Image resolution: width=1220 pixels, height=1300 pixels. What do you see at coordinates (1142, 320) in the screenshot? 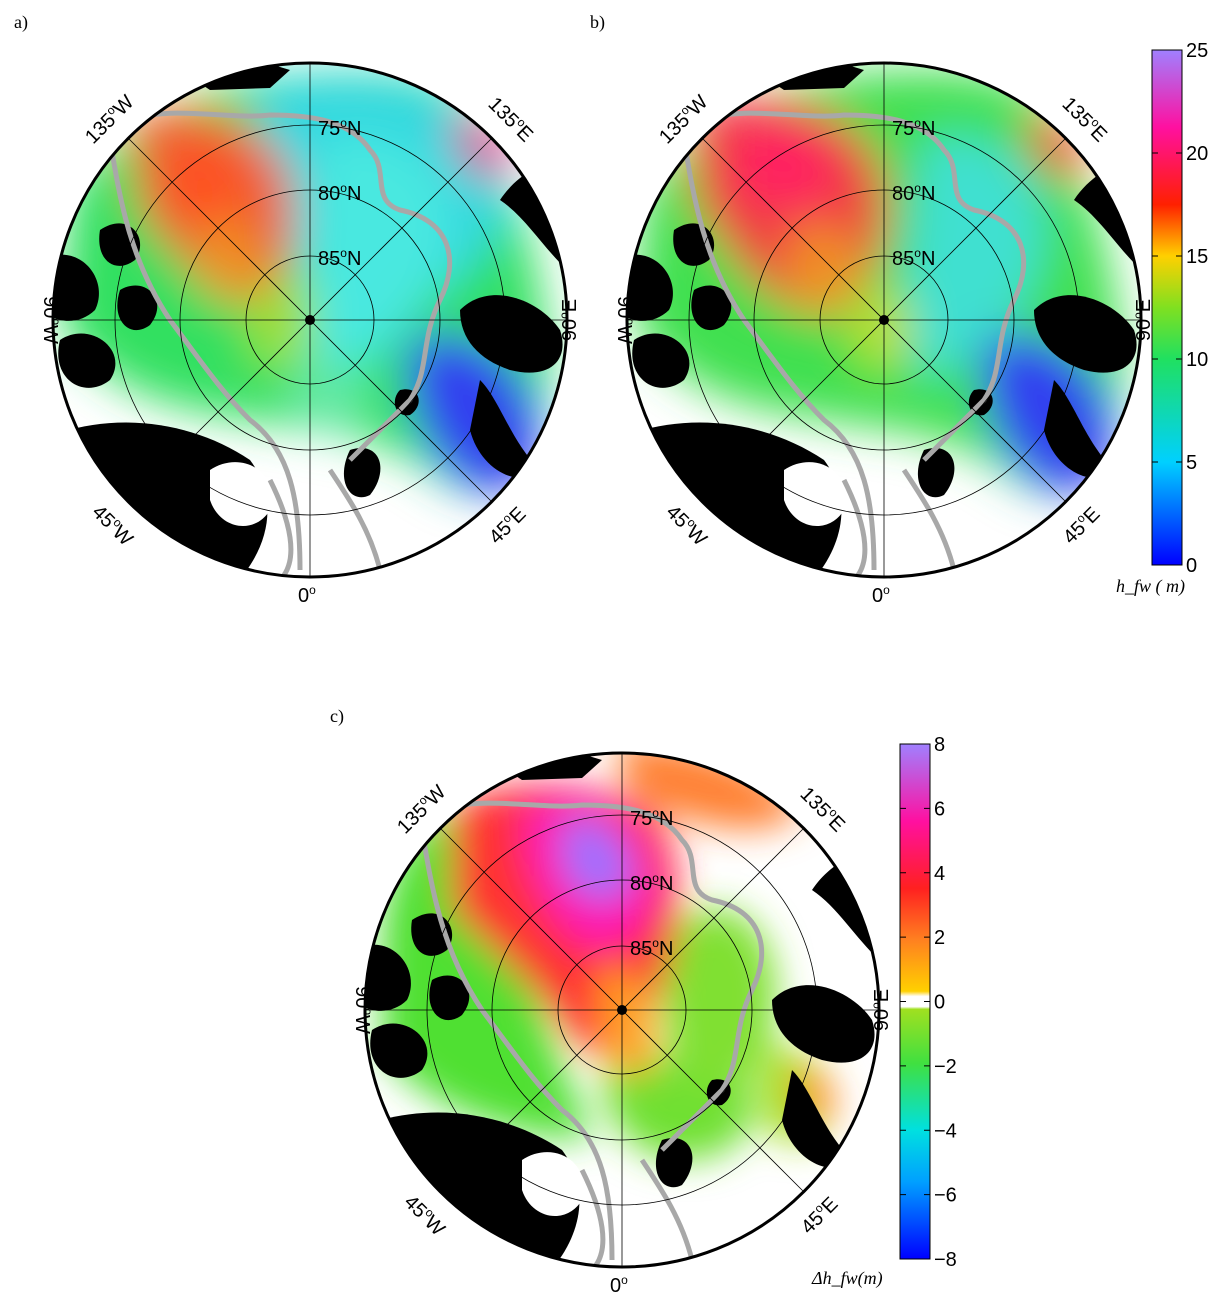
I see `lon-label-90e-b: 90oE` at bounding box center [1142, 320].